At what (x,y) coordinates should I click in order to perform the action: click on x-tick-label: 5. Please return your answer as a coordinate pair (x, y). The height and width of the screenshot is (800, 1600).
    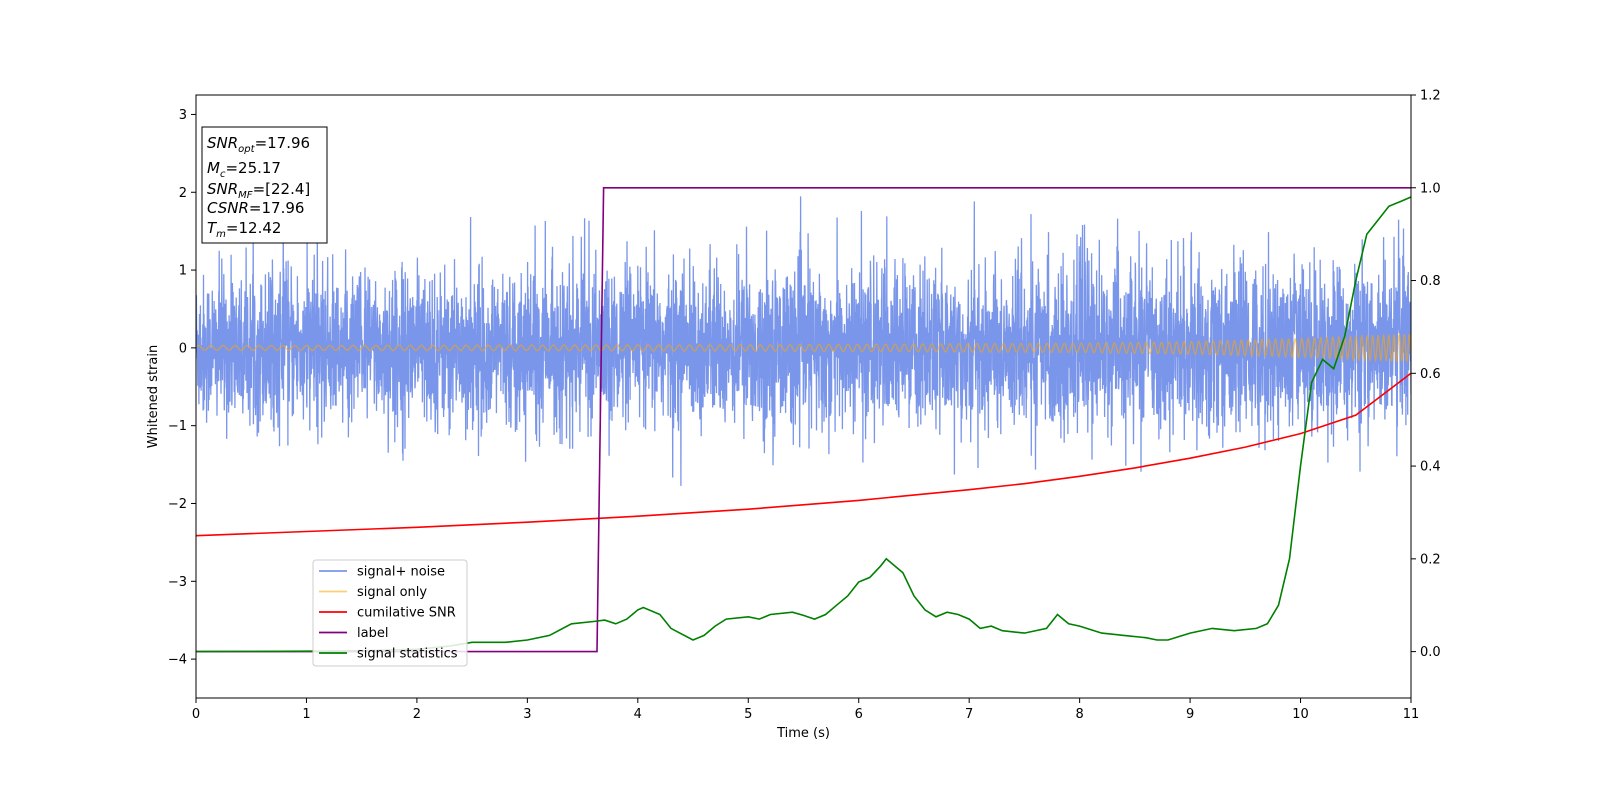
    Looking at the image, I should click on (748, 714).